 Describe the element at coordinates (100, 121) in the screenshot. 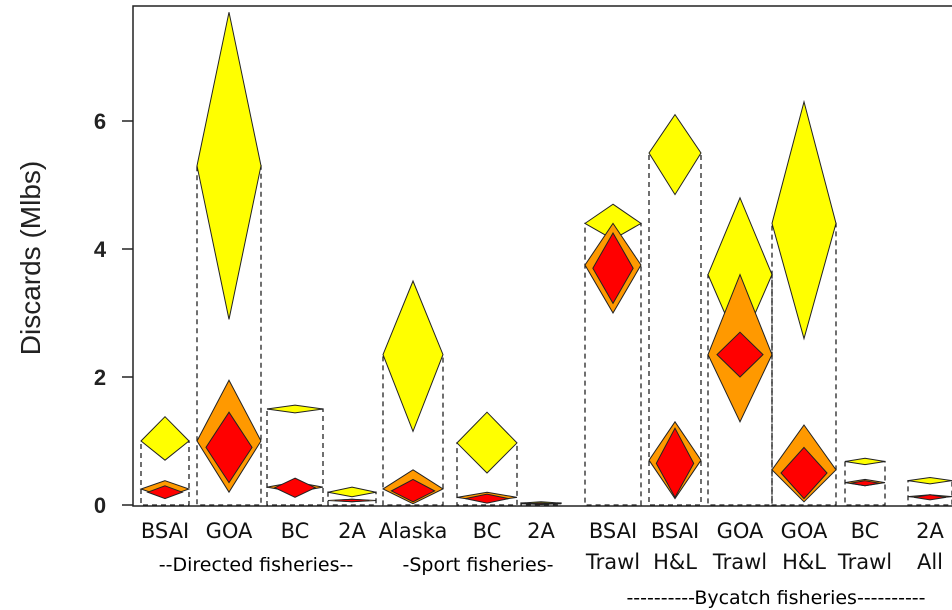

I see `y-tick-label: 6` at that location.